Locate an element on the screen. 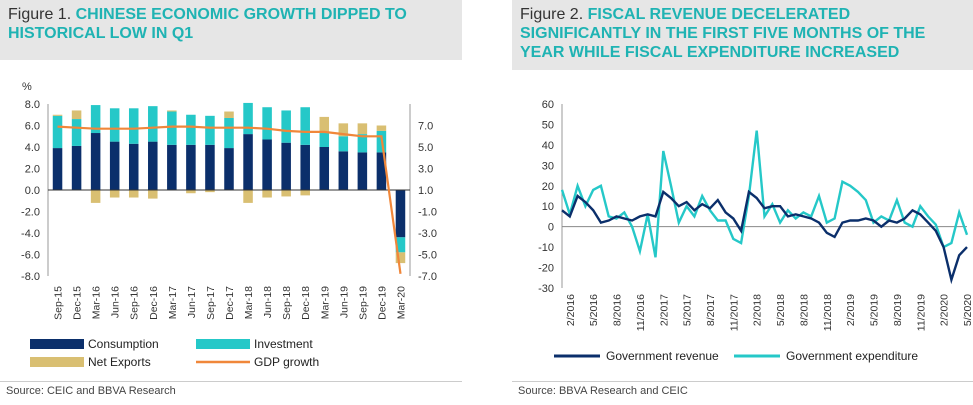  x-tick-label: Dec-16 is located at coordinates (154, 303).